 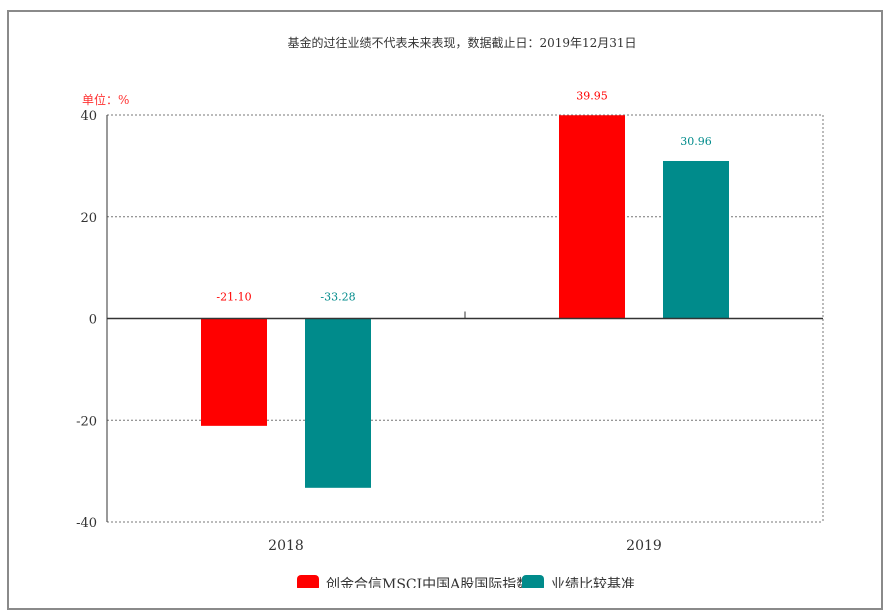 I want to click on disclaimer-note: 基金的过往业绩不代表未来表现，数据截止日：2019年12月31日, so click(x=461, y=42).